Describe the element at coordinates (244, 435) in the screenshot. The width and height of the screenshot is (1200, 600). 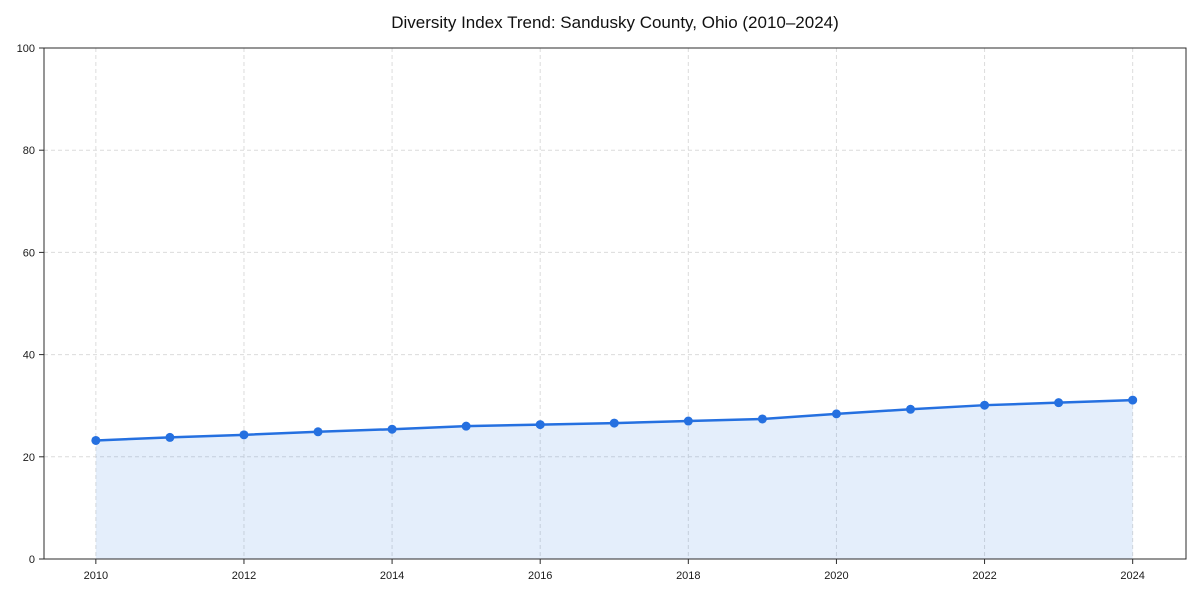
I see `data-point-2012` at that location.